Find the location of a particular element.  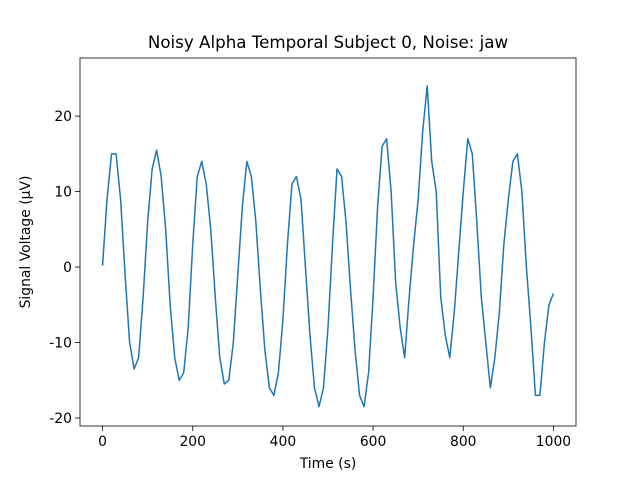

x-tick-label: 200 is located at coordinates (192, 442).